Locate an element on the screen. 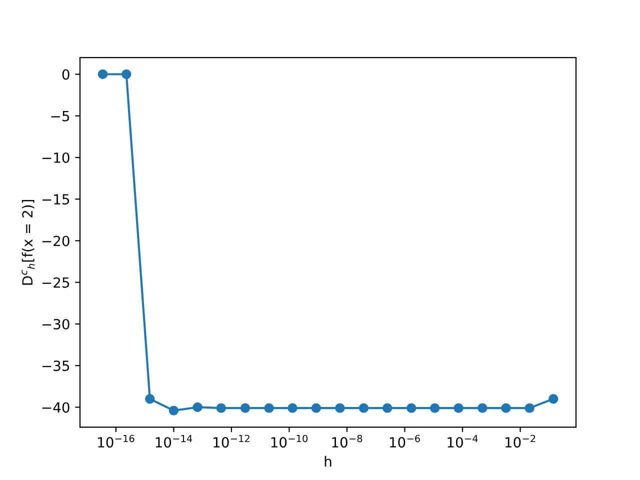  x-tick-label: 10$^{−2}$ is located at coordinates (520, 441).